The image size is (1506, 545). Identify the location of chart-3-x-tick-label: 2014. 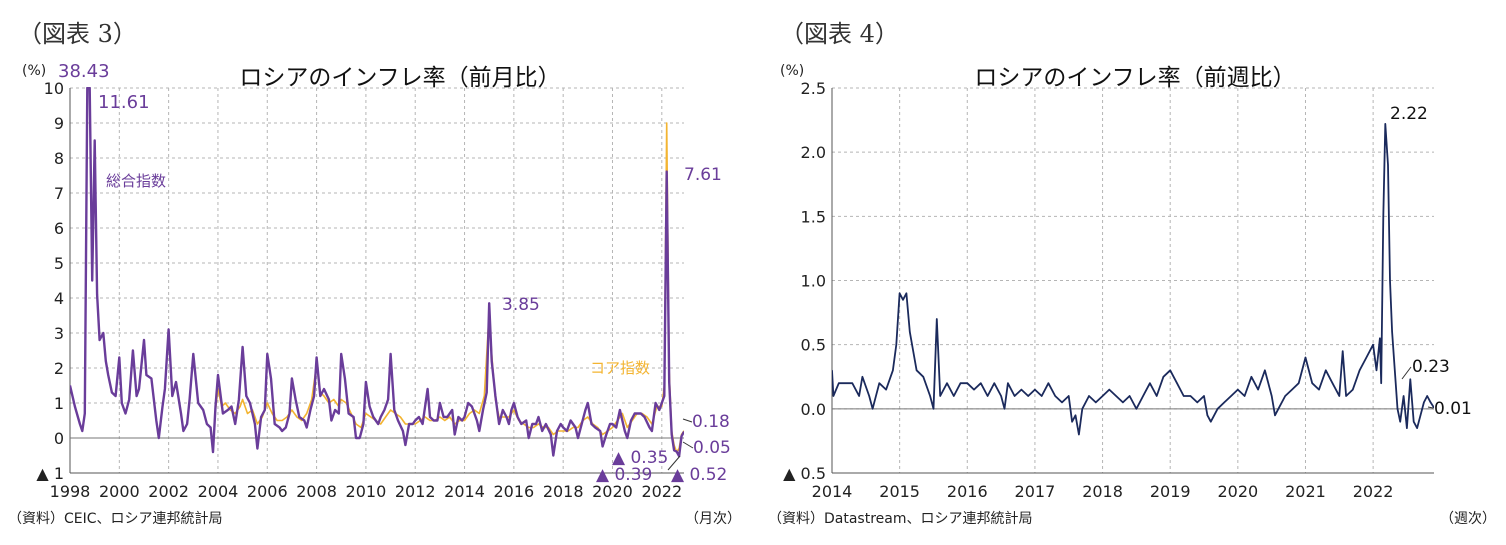
(464, 491).